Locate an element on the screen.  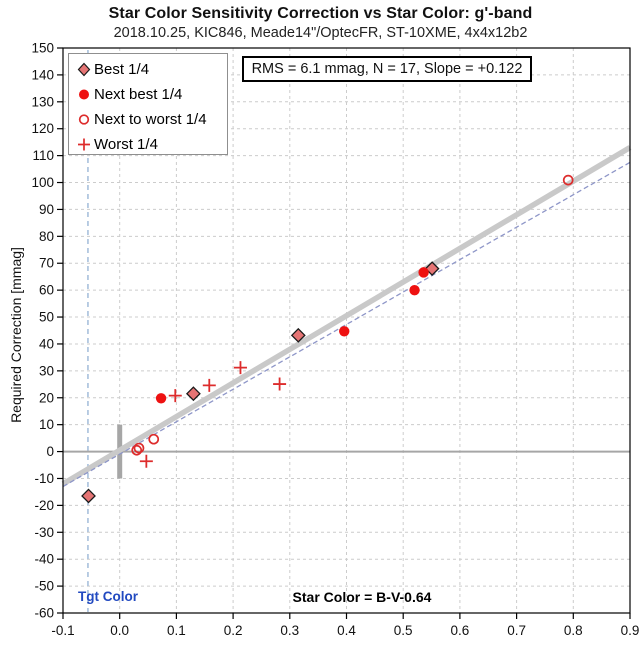
y-tick-label: -10 is located at coordinates (44, 478).